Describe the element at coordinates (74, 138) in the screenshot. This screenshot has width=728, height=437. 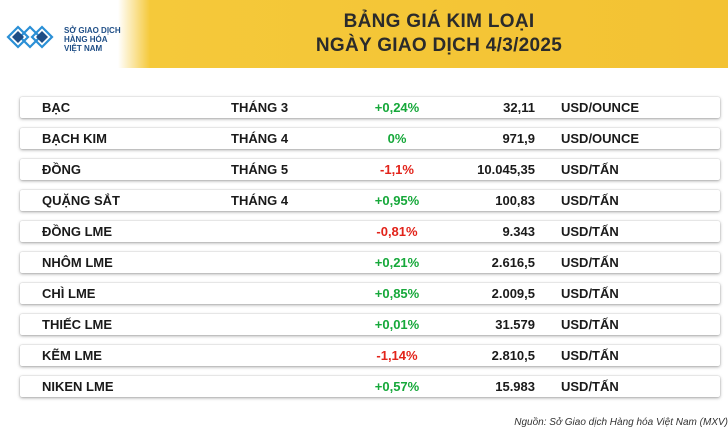
I see `metal-name: BẠCH KIM` at that location.